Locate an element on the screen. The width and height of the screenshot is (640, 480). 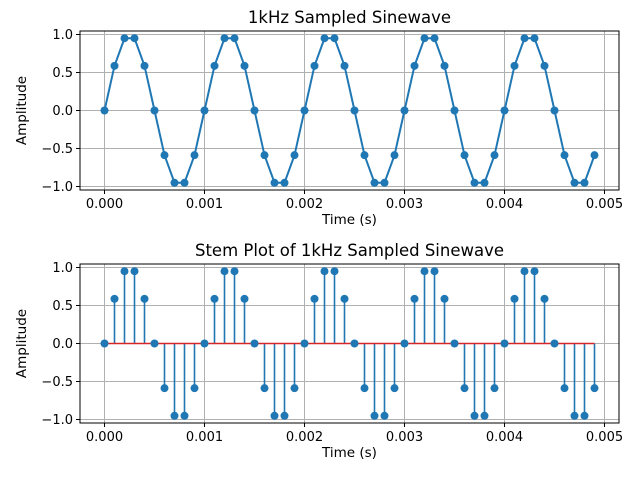
chart-title: 1kHz Sampled Sinewave is located at coordinates (349, 17).